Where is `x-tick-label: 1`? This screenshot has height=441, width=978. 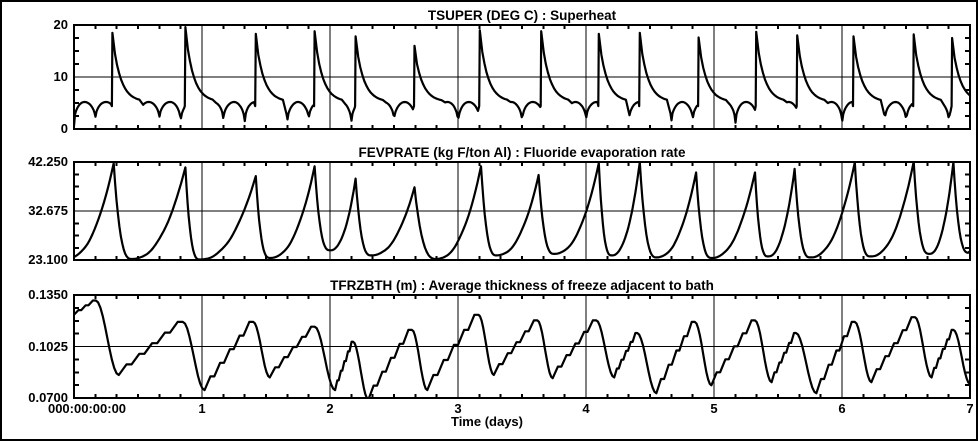
x-tick-label: 1 is located at coordinates (202, 408).